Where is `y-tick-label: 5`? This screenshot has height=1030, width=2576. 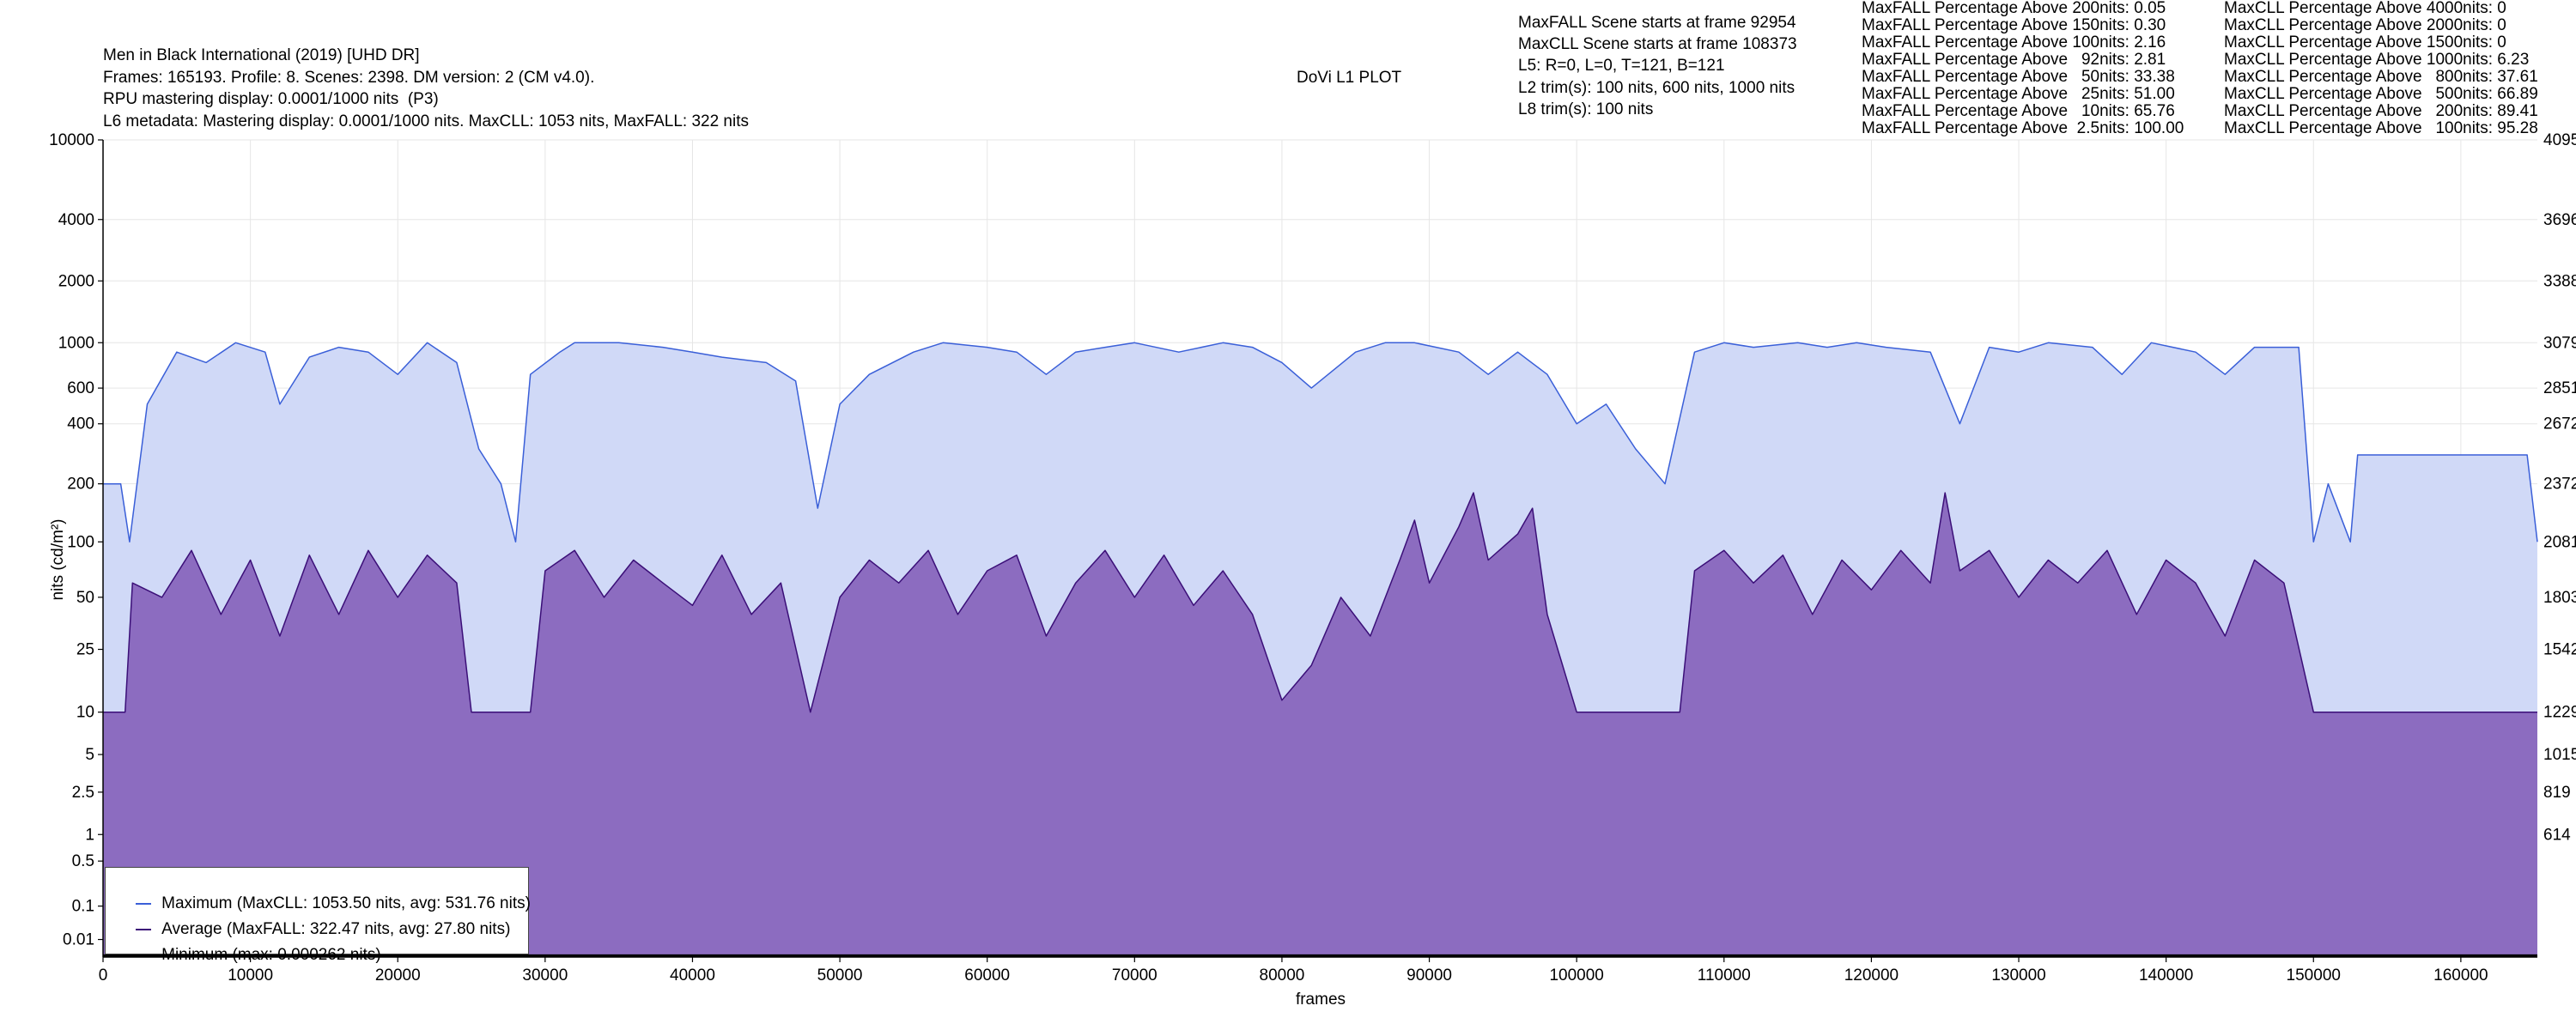
y-tick-label: 5 is located at coordinates (90, 755).